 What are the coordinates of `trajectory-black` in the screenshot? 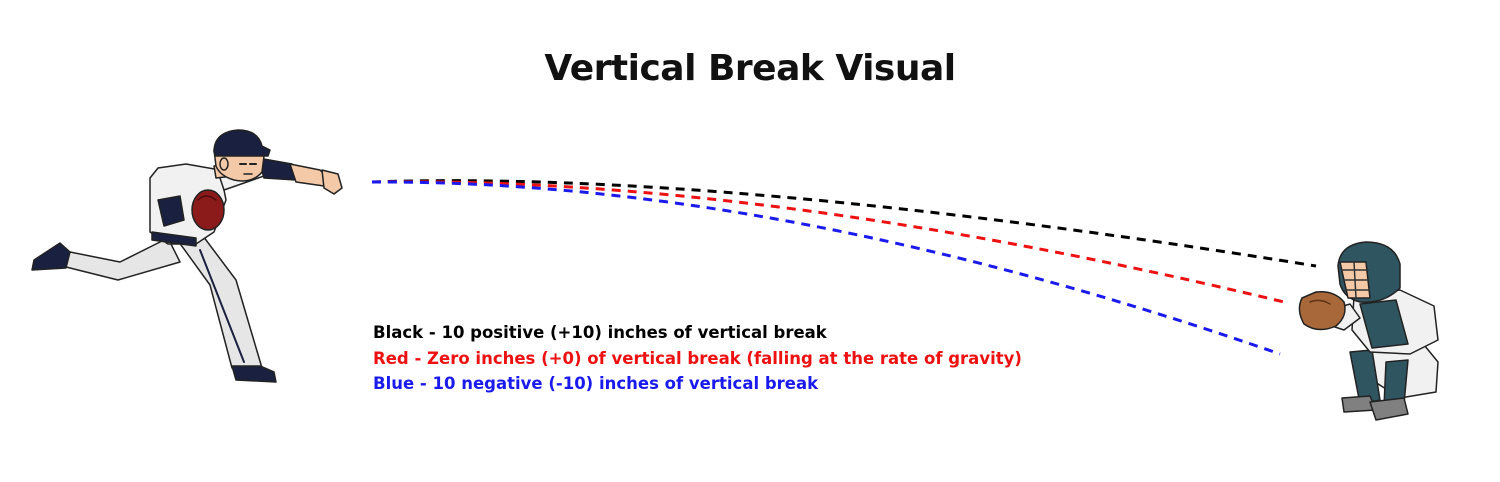 It's located at (844, 223).